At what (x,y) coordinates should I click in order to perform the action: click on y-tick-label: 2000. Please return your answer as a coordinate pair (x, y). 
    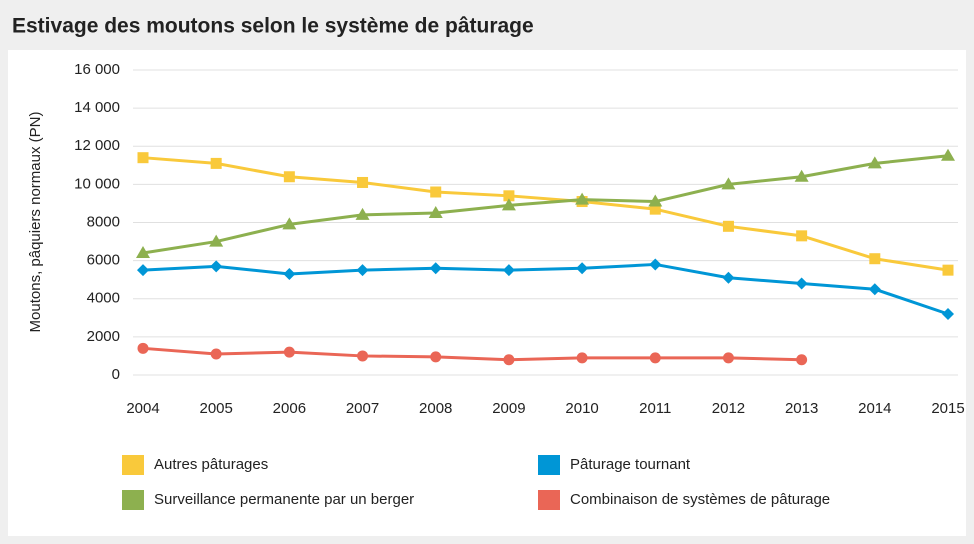
    Looking at the image, I should click on (103, 336).